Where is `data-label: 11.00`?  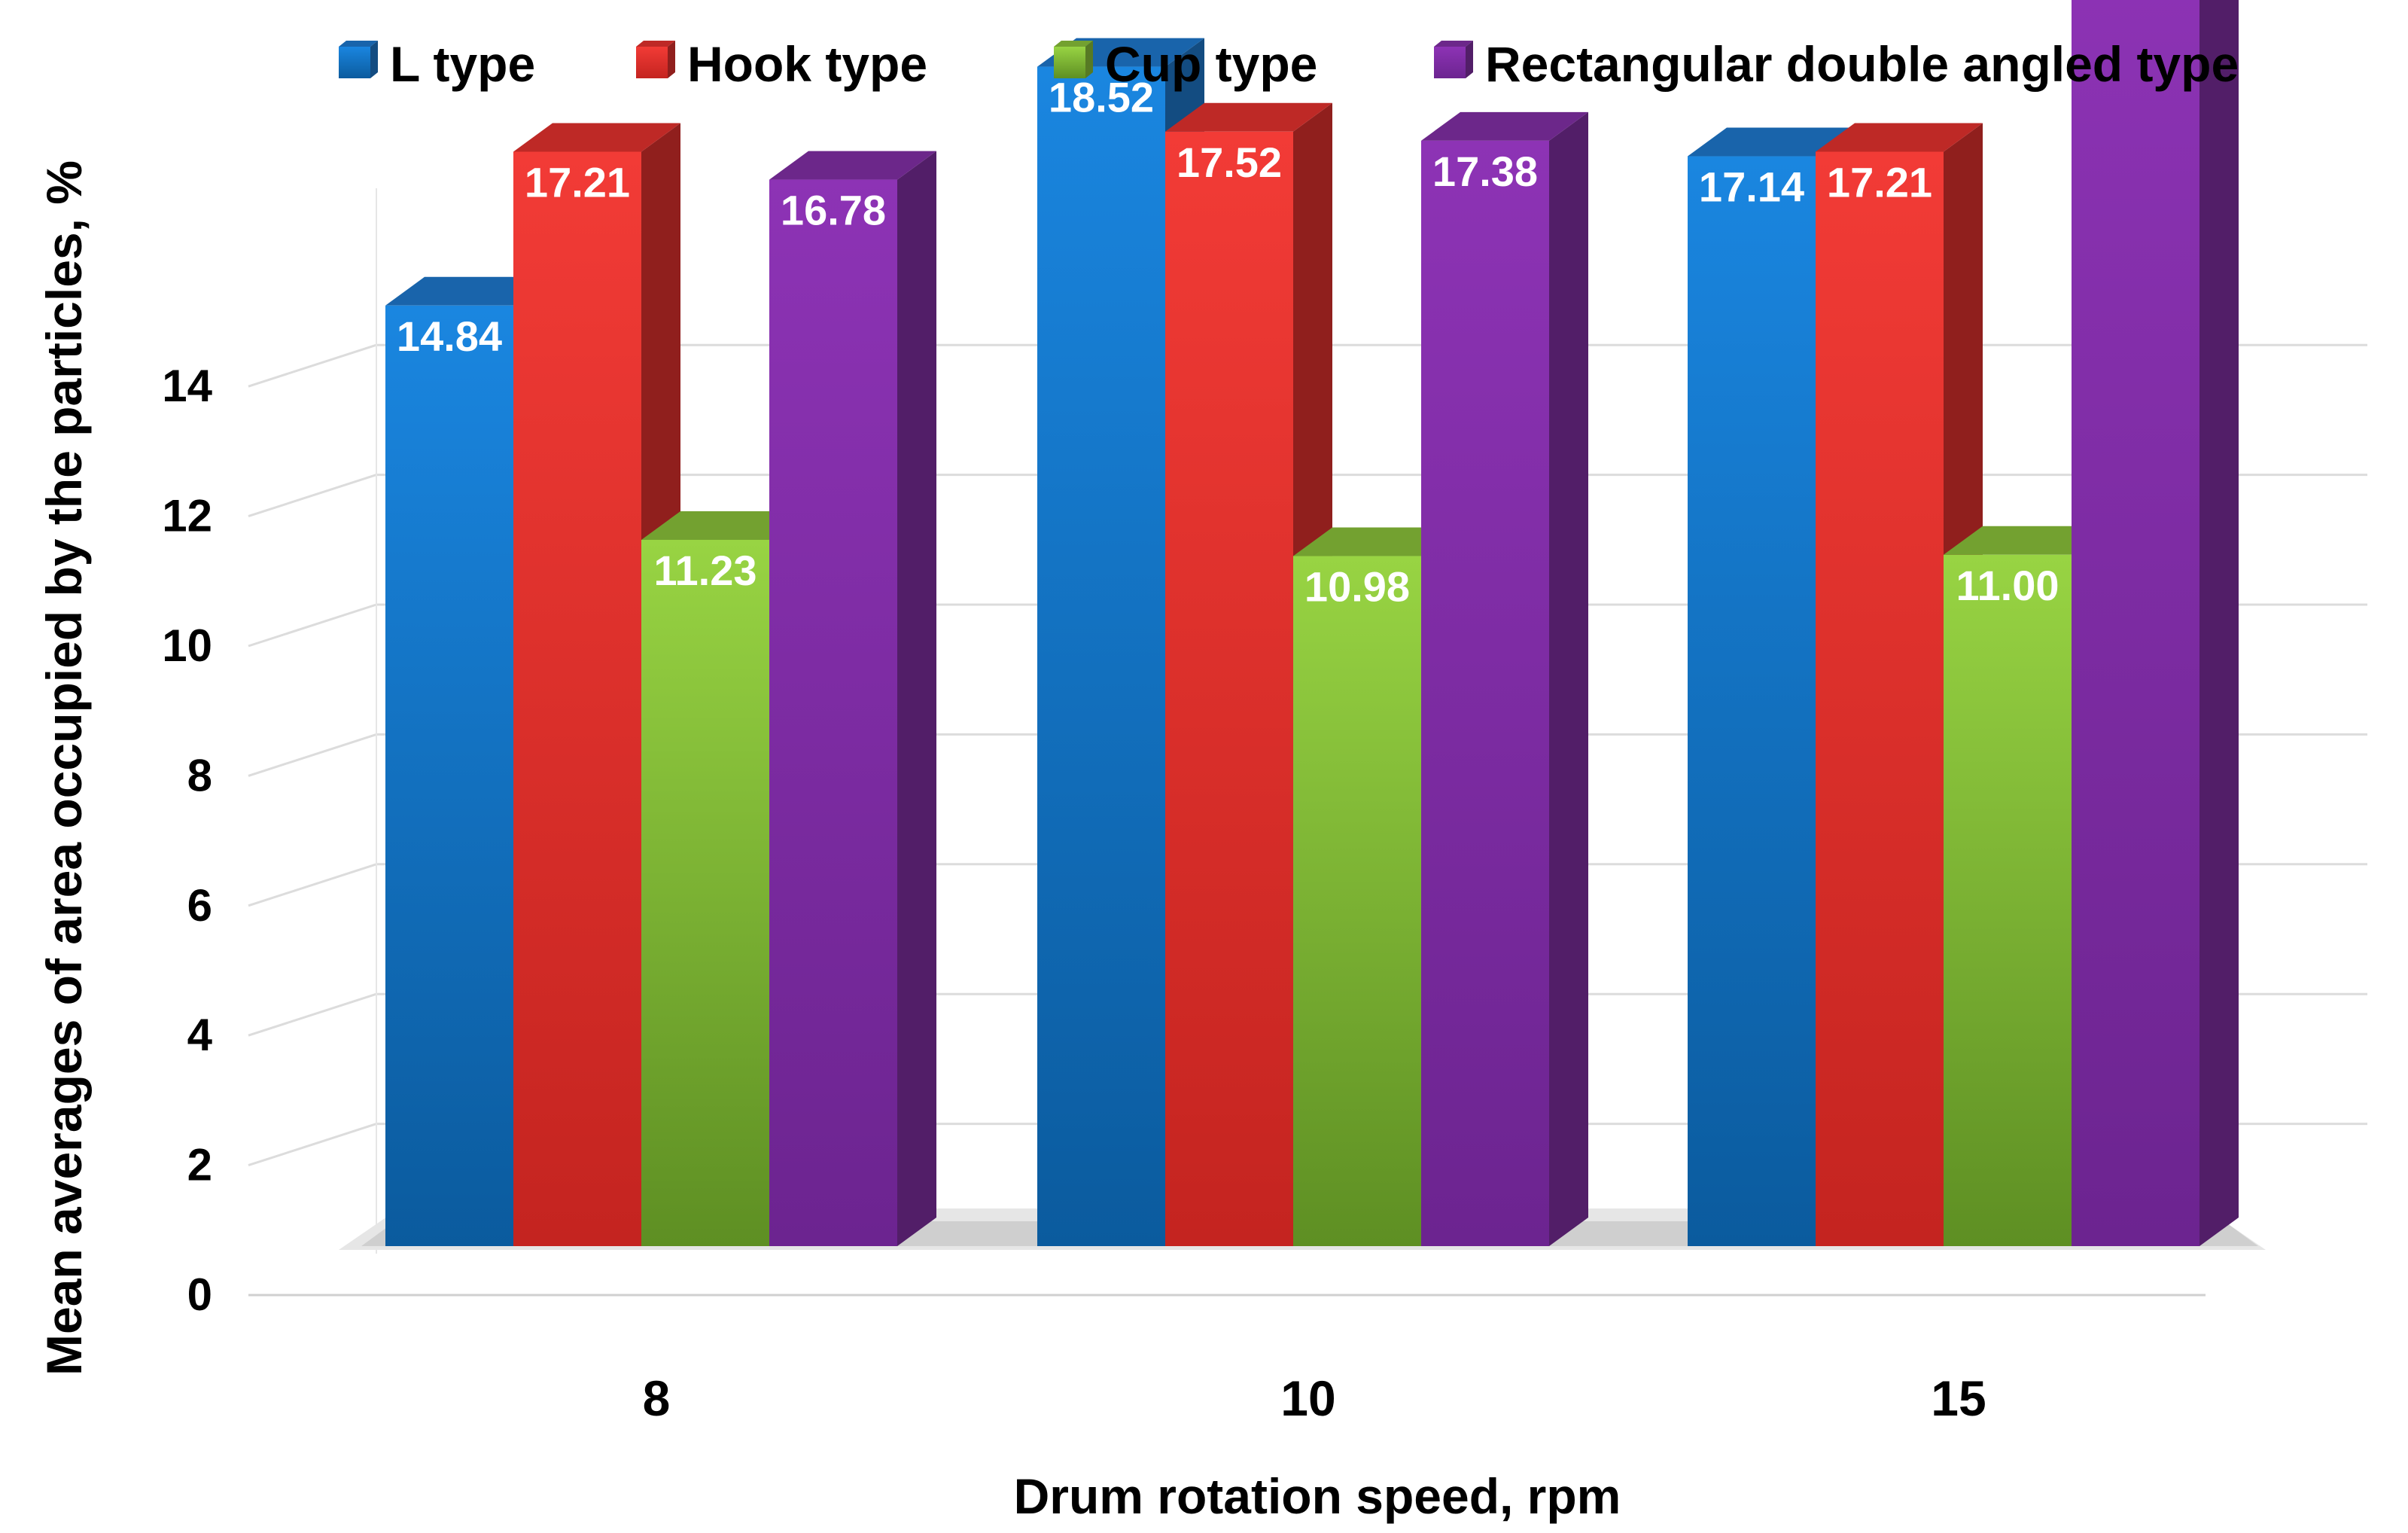
data-label: 11.00 is located at coordinates (2007, 585).